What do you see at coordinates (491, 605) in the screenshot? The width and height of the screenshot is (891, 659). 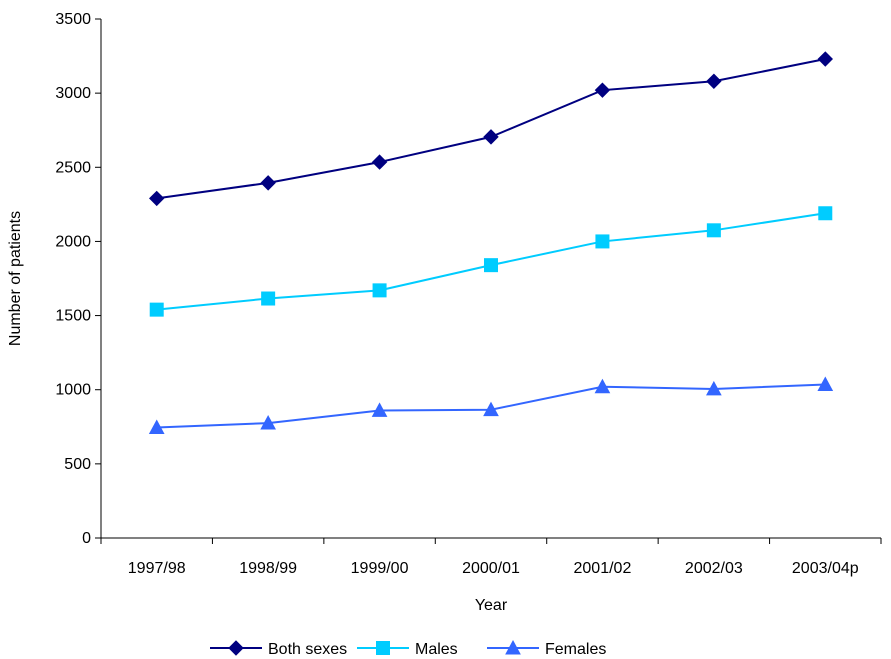 I see `x-axis-title: Year` at bounding box center [491, 605].